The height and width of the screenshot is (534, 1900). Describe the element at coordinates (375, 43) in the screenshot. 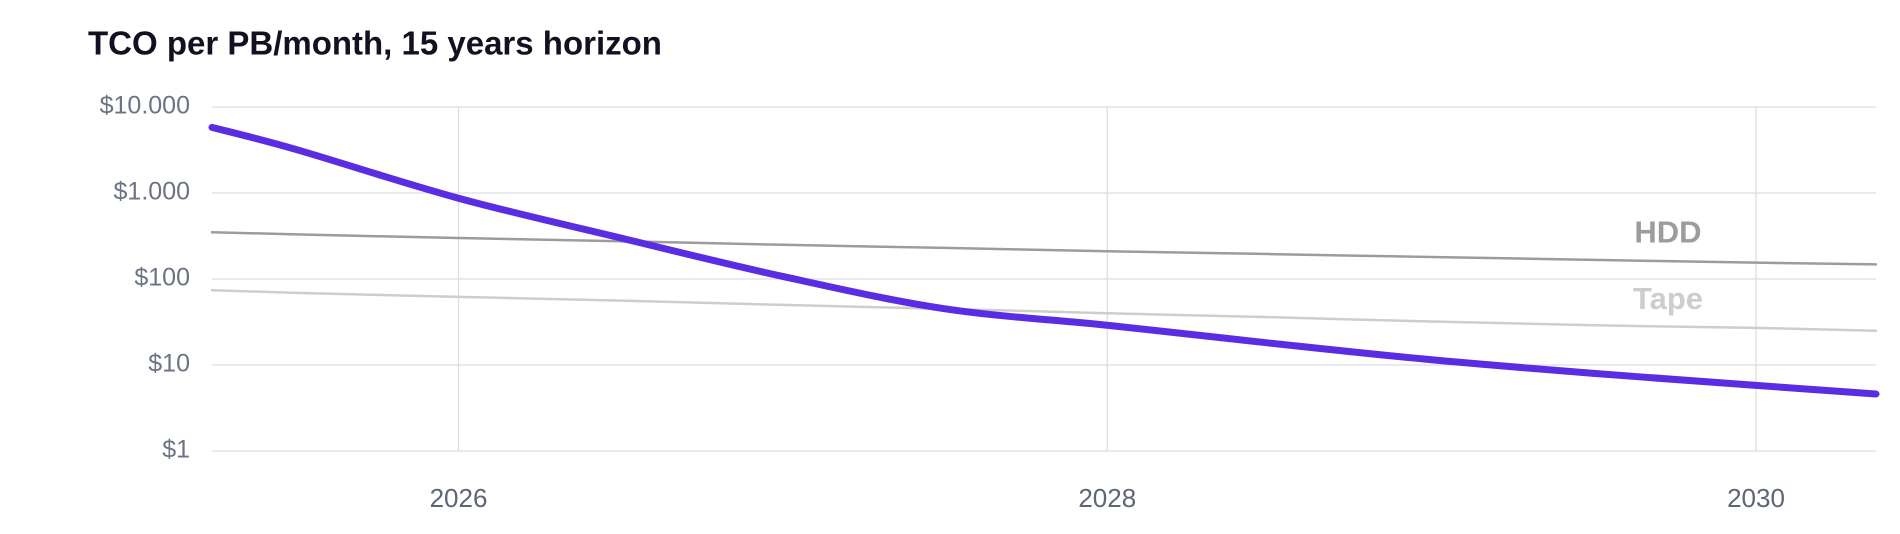

I see `chart-title: TCO per PB/month, 15 years horizon` at that location.